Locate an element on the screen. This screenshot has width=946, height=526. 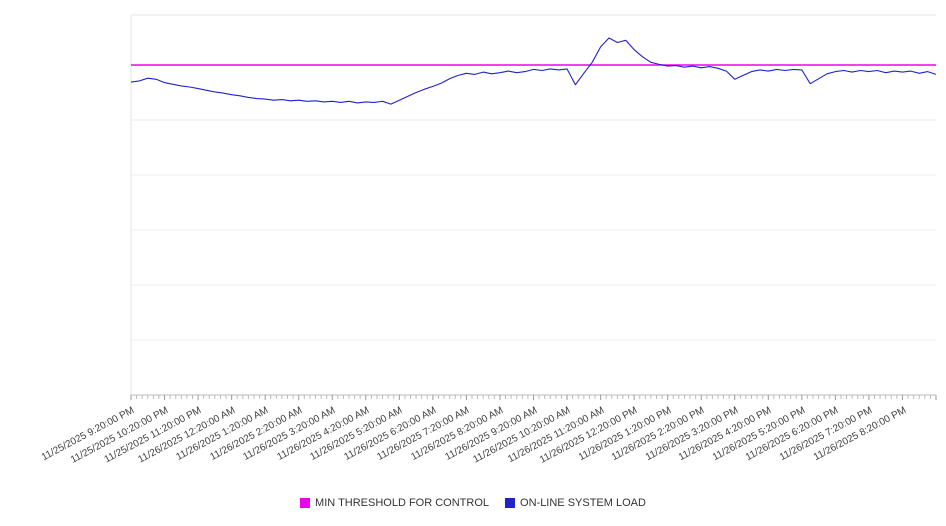
x-tick-label: 11/26/2025 9:20:00 AM is located at coordinates (490, 434).